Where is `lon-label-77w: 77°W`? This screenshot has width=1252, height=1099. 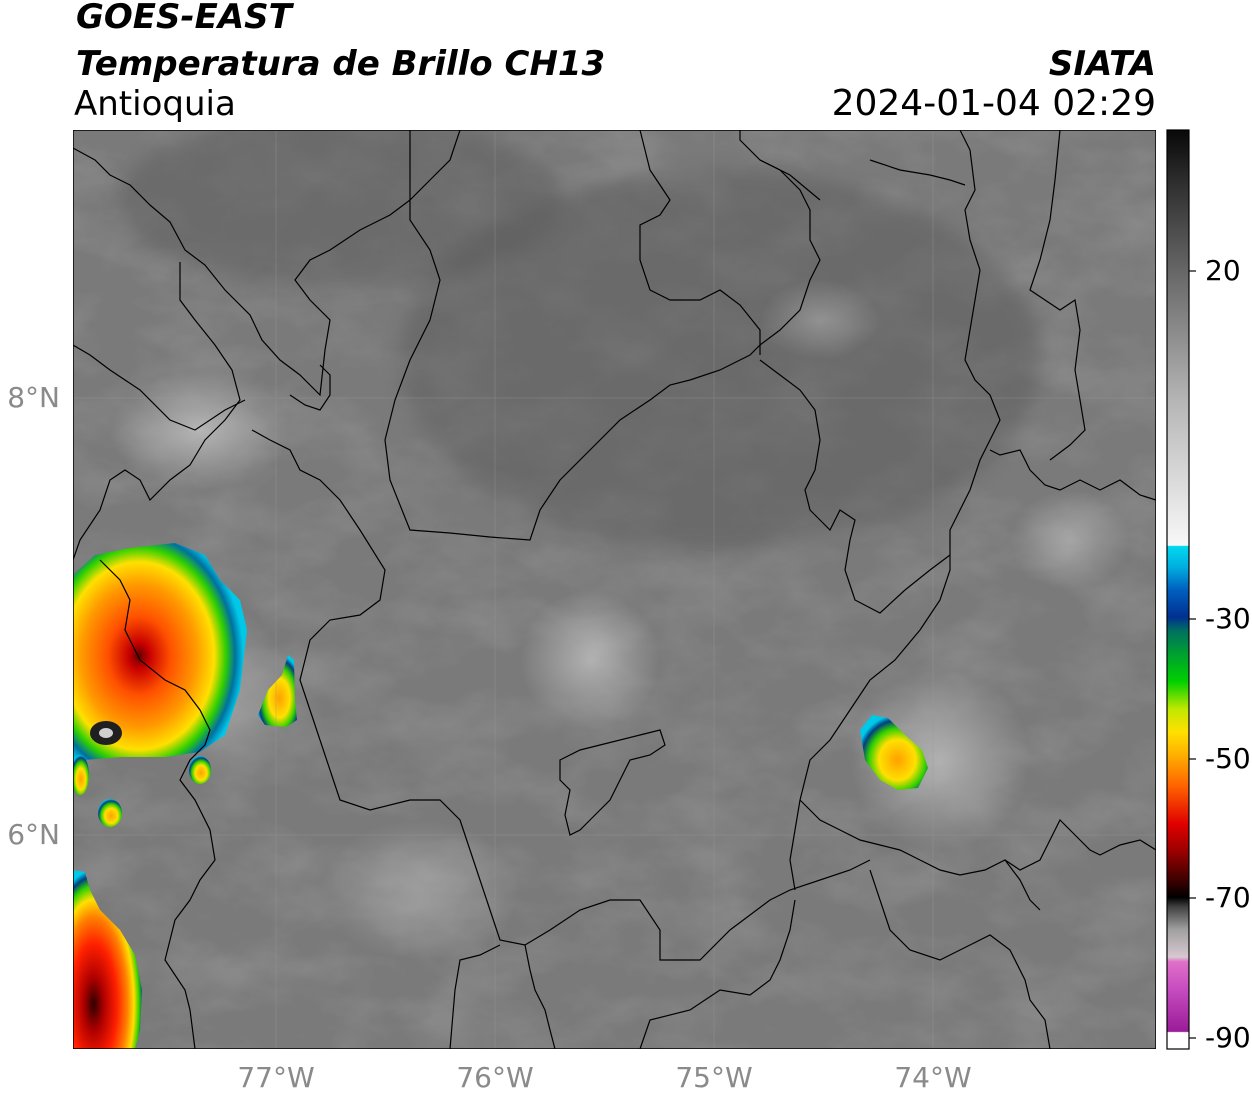
lon-label-77w: 77°W is located at coordinates (276, 1077).